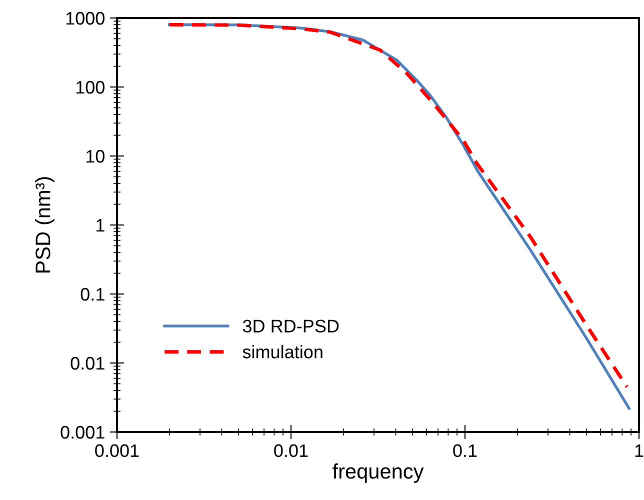 This screenshot has width=644, height=500. I want to click on x-tick-label: 1, so click(639, 450).